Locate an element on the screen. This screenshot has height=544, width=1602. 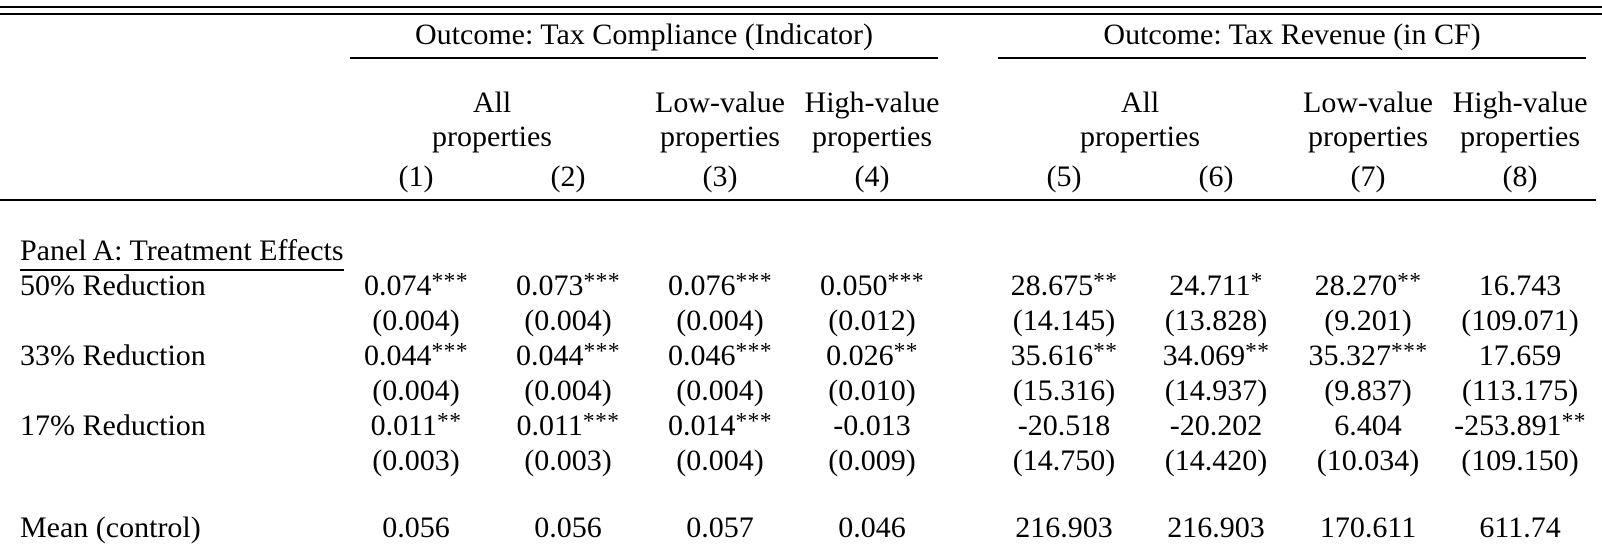
coef-cell: 24.711* is located at coordinates (1216, 284).